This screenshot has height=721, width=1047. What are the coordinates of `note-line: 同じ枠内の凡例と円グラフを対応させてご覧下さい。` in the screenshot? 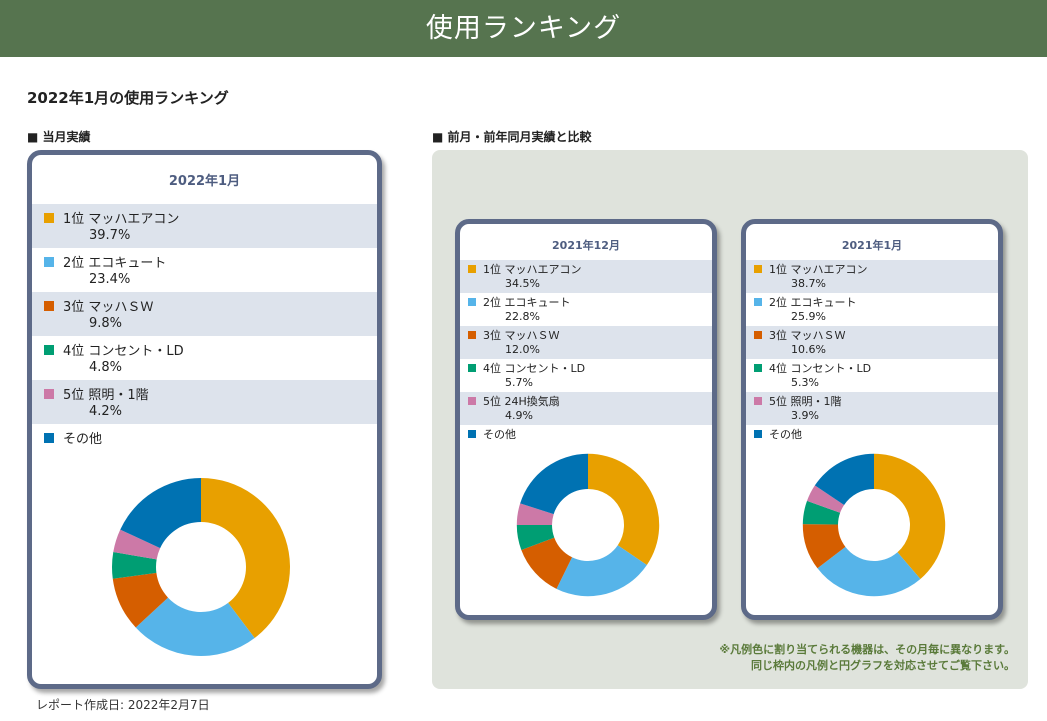 It's located at (883, 665).